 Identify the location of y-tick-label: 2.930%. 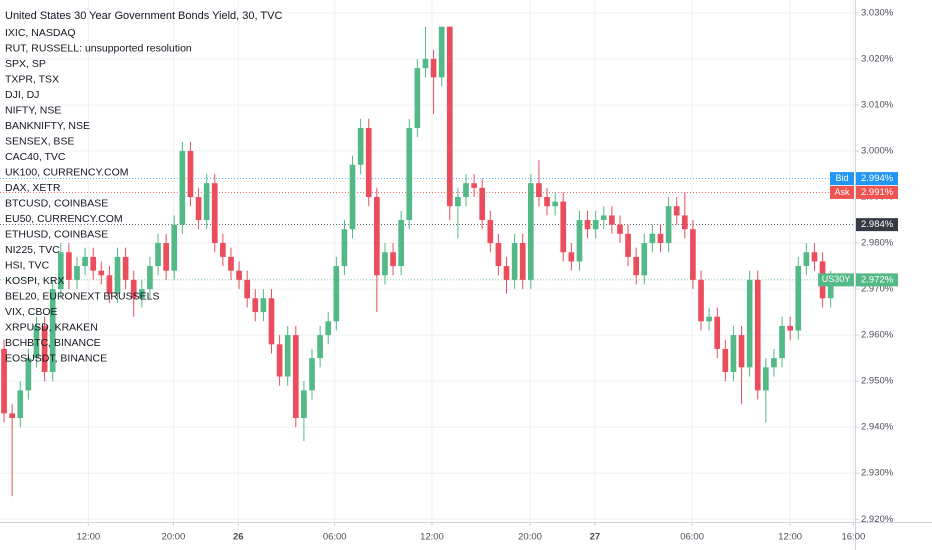
(877, 473).